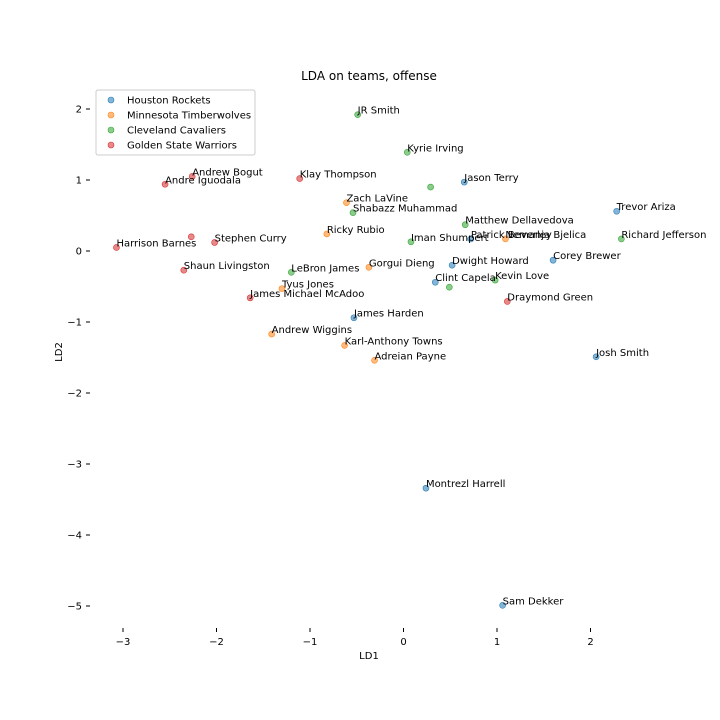 The image size is (720, 720). What do you see at coordinates (325, 268) in the screenshot?
I see `point-label: LeBron James` at bounding box center [325, 268].